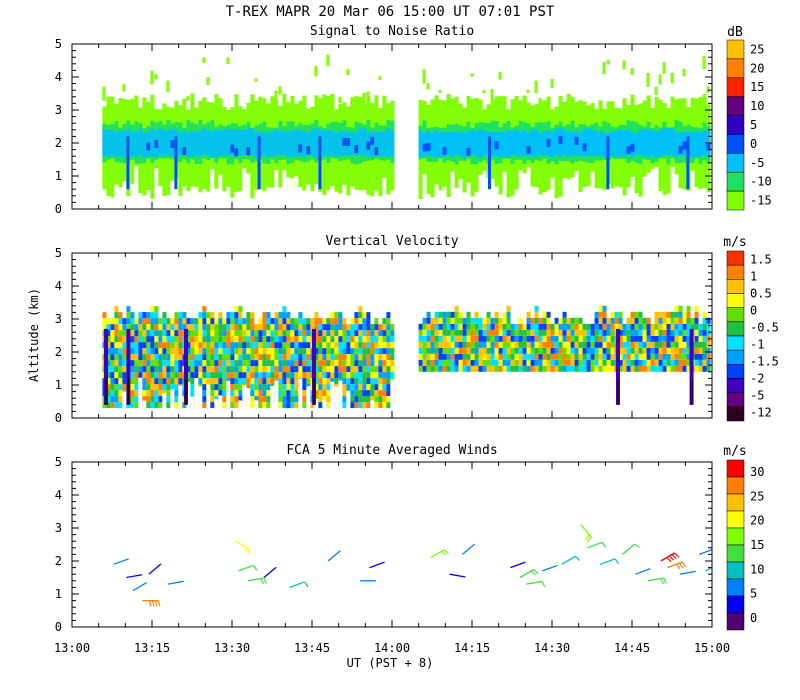 This screenshot has height=700, width=800. What do you see at coordinates (757, 68) in the screenshot?
I see `colorbar-label: 20` at bounding box center [757, 68].